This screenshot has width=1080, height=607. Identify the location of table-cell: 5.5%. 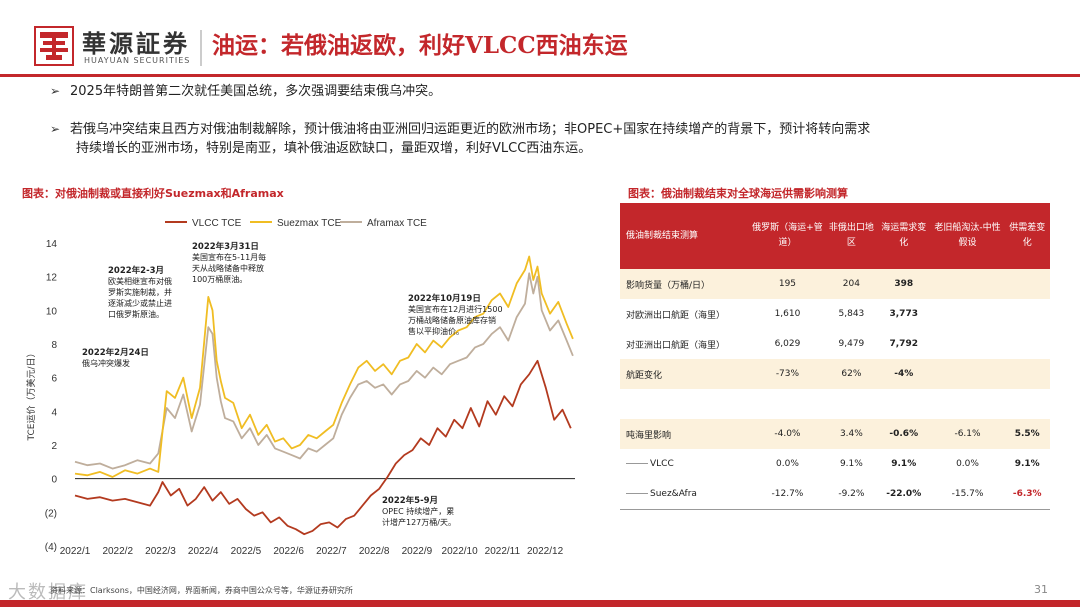
(1027, 434).